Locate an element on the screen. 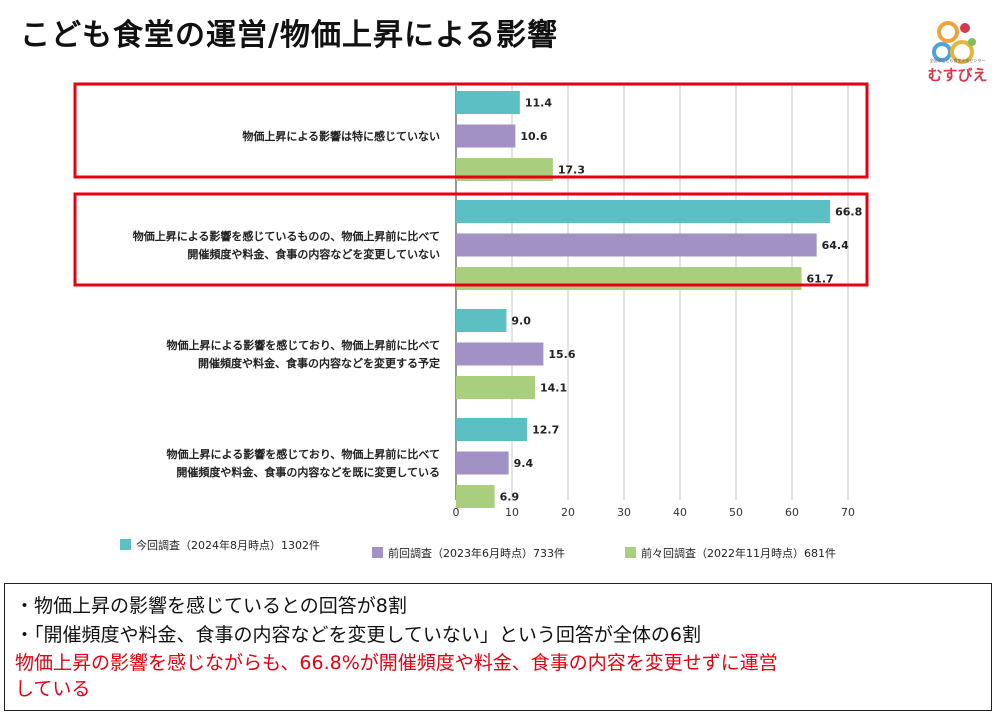 The width and height of the screenshot is (1000, 717). x-tick-label: 0 is located at coordinates (456, 512).